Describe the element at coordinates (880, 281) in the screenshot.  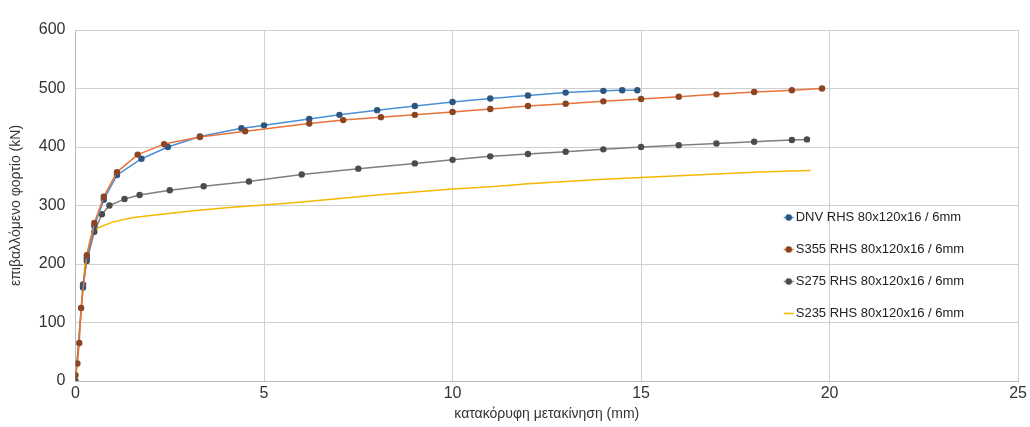
I see `legend-label: S275 RHS 80x120x16 / 6mm` at that location.